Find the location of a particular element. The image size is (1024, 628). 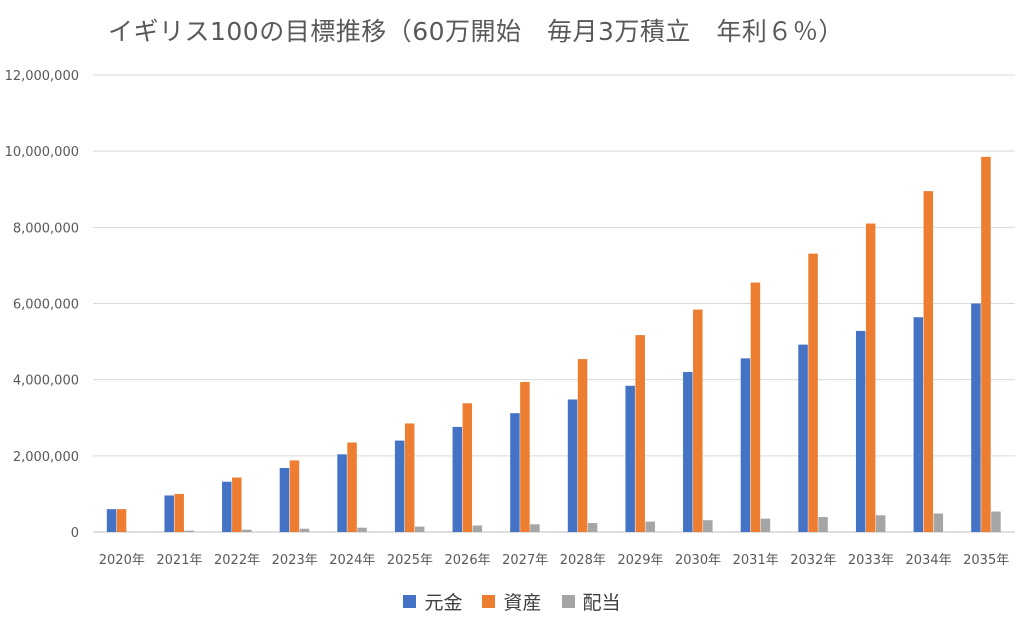

y-tick-label: 2,000,000 is located at coordinates (46, 457).